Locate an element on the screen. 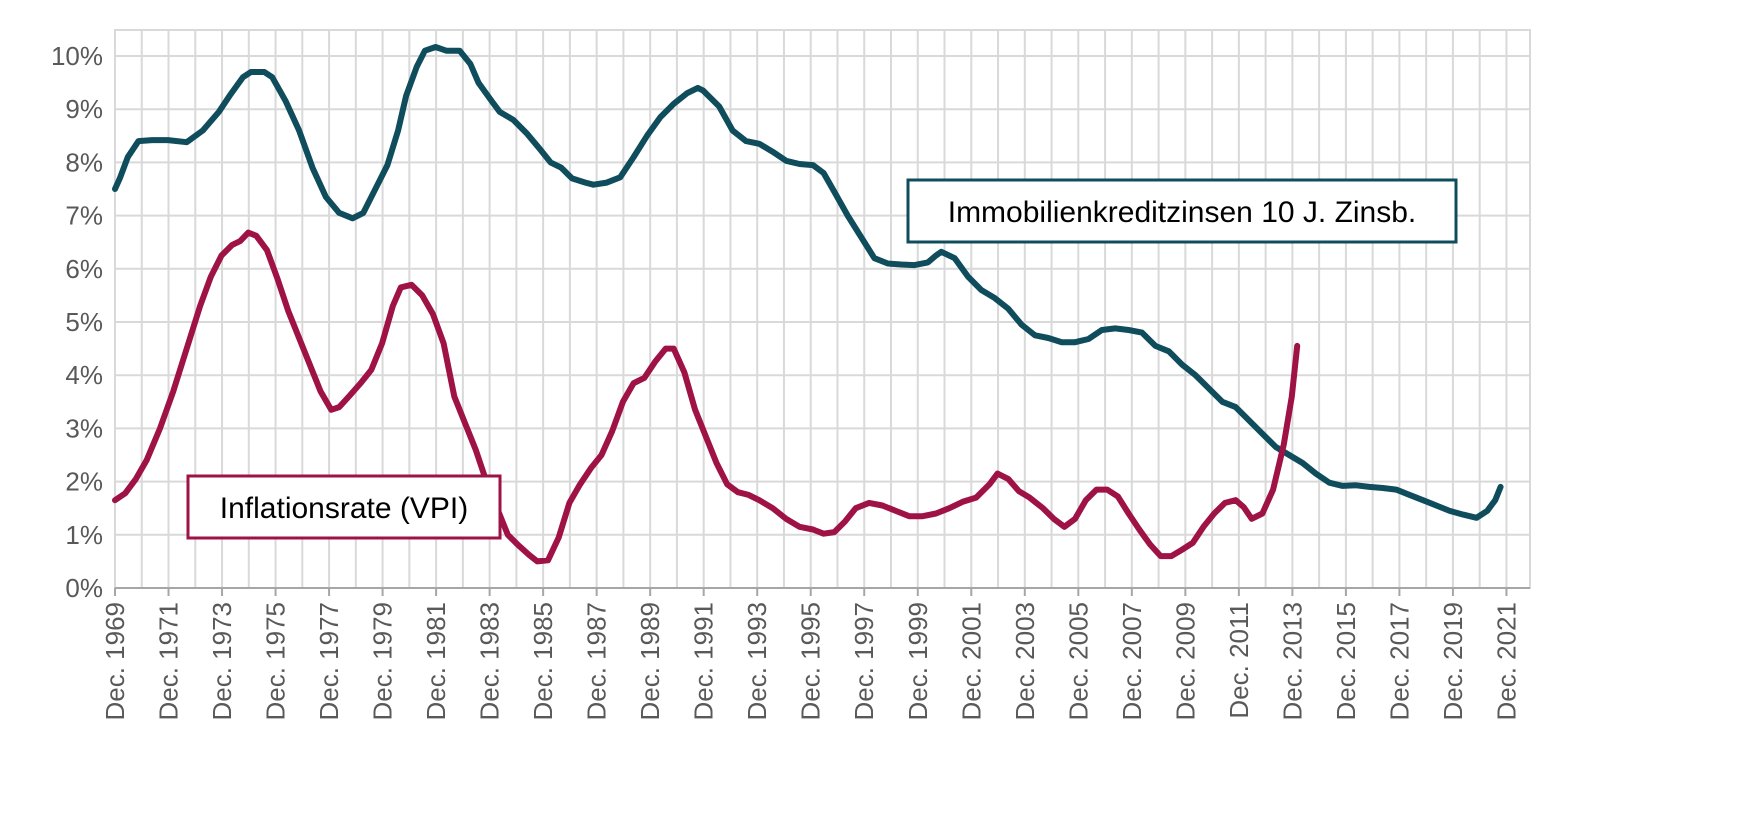  x-tick-label: Dec. 1975 is located at coordinates (276, 661).